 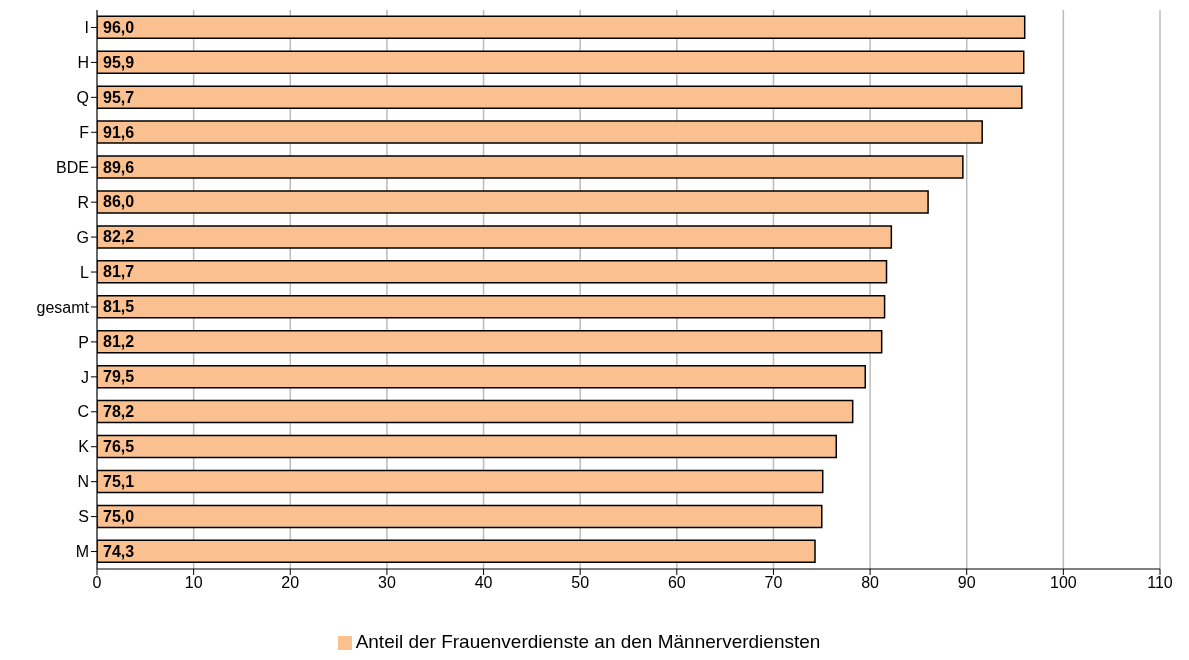 What do you see at coordinates (119, 412) in the screenshot?
I see `data-label: 78,2` at bounding box center [119, 412].